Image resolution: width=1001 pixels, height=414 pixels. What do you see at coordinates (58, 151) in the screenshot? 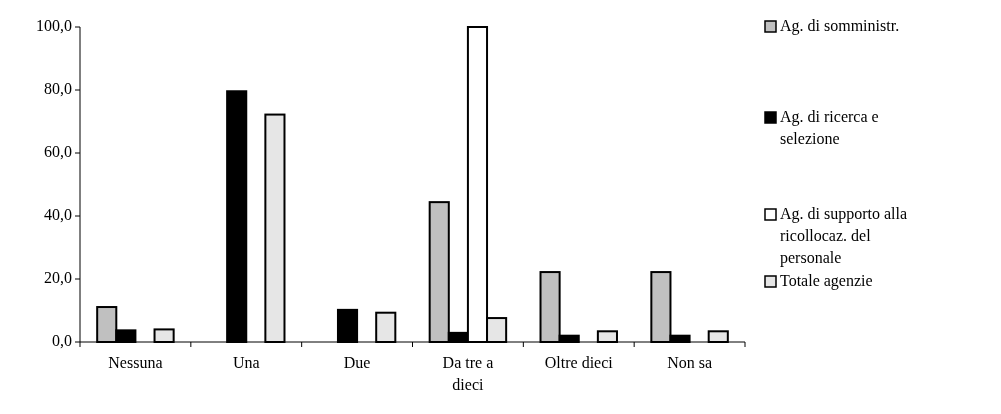
I see `y-tick-label: 60,0` at bounding box center [58, 151].